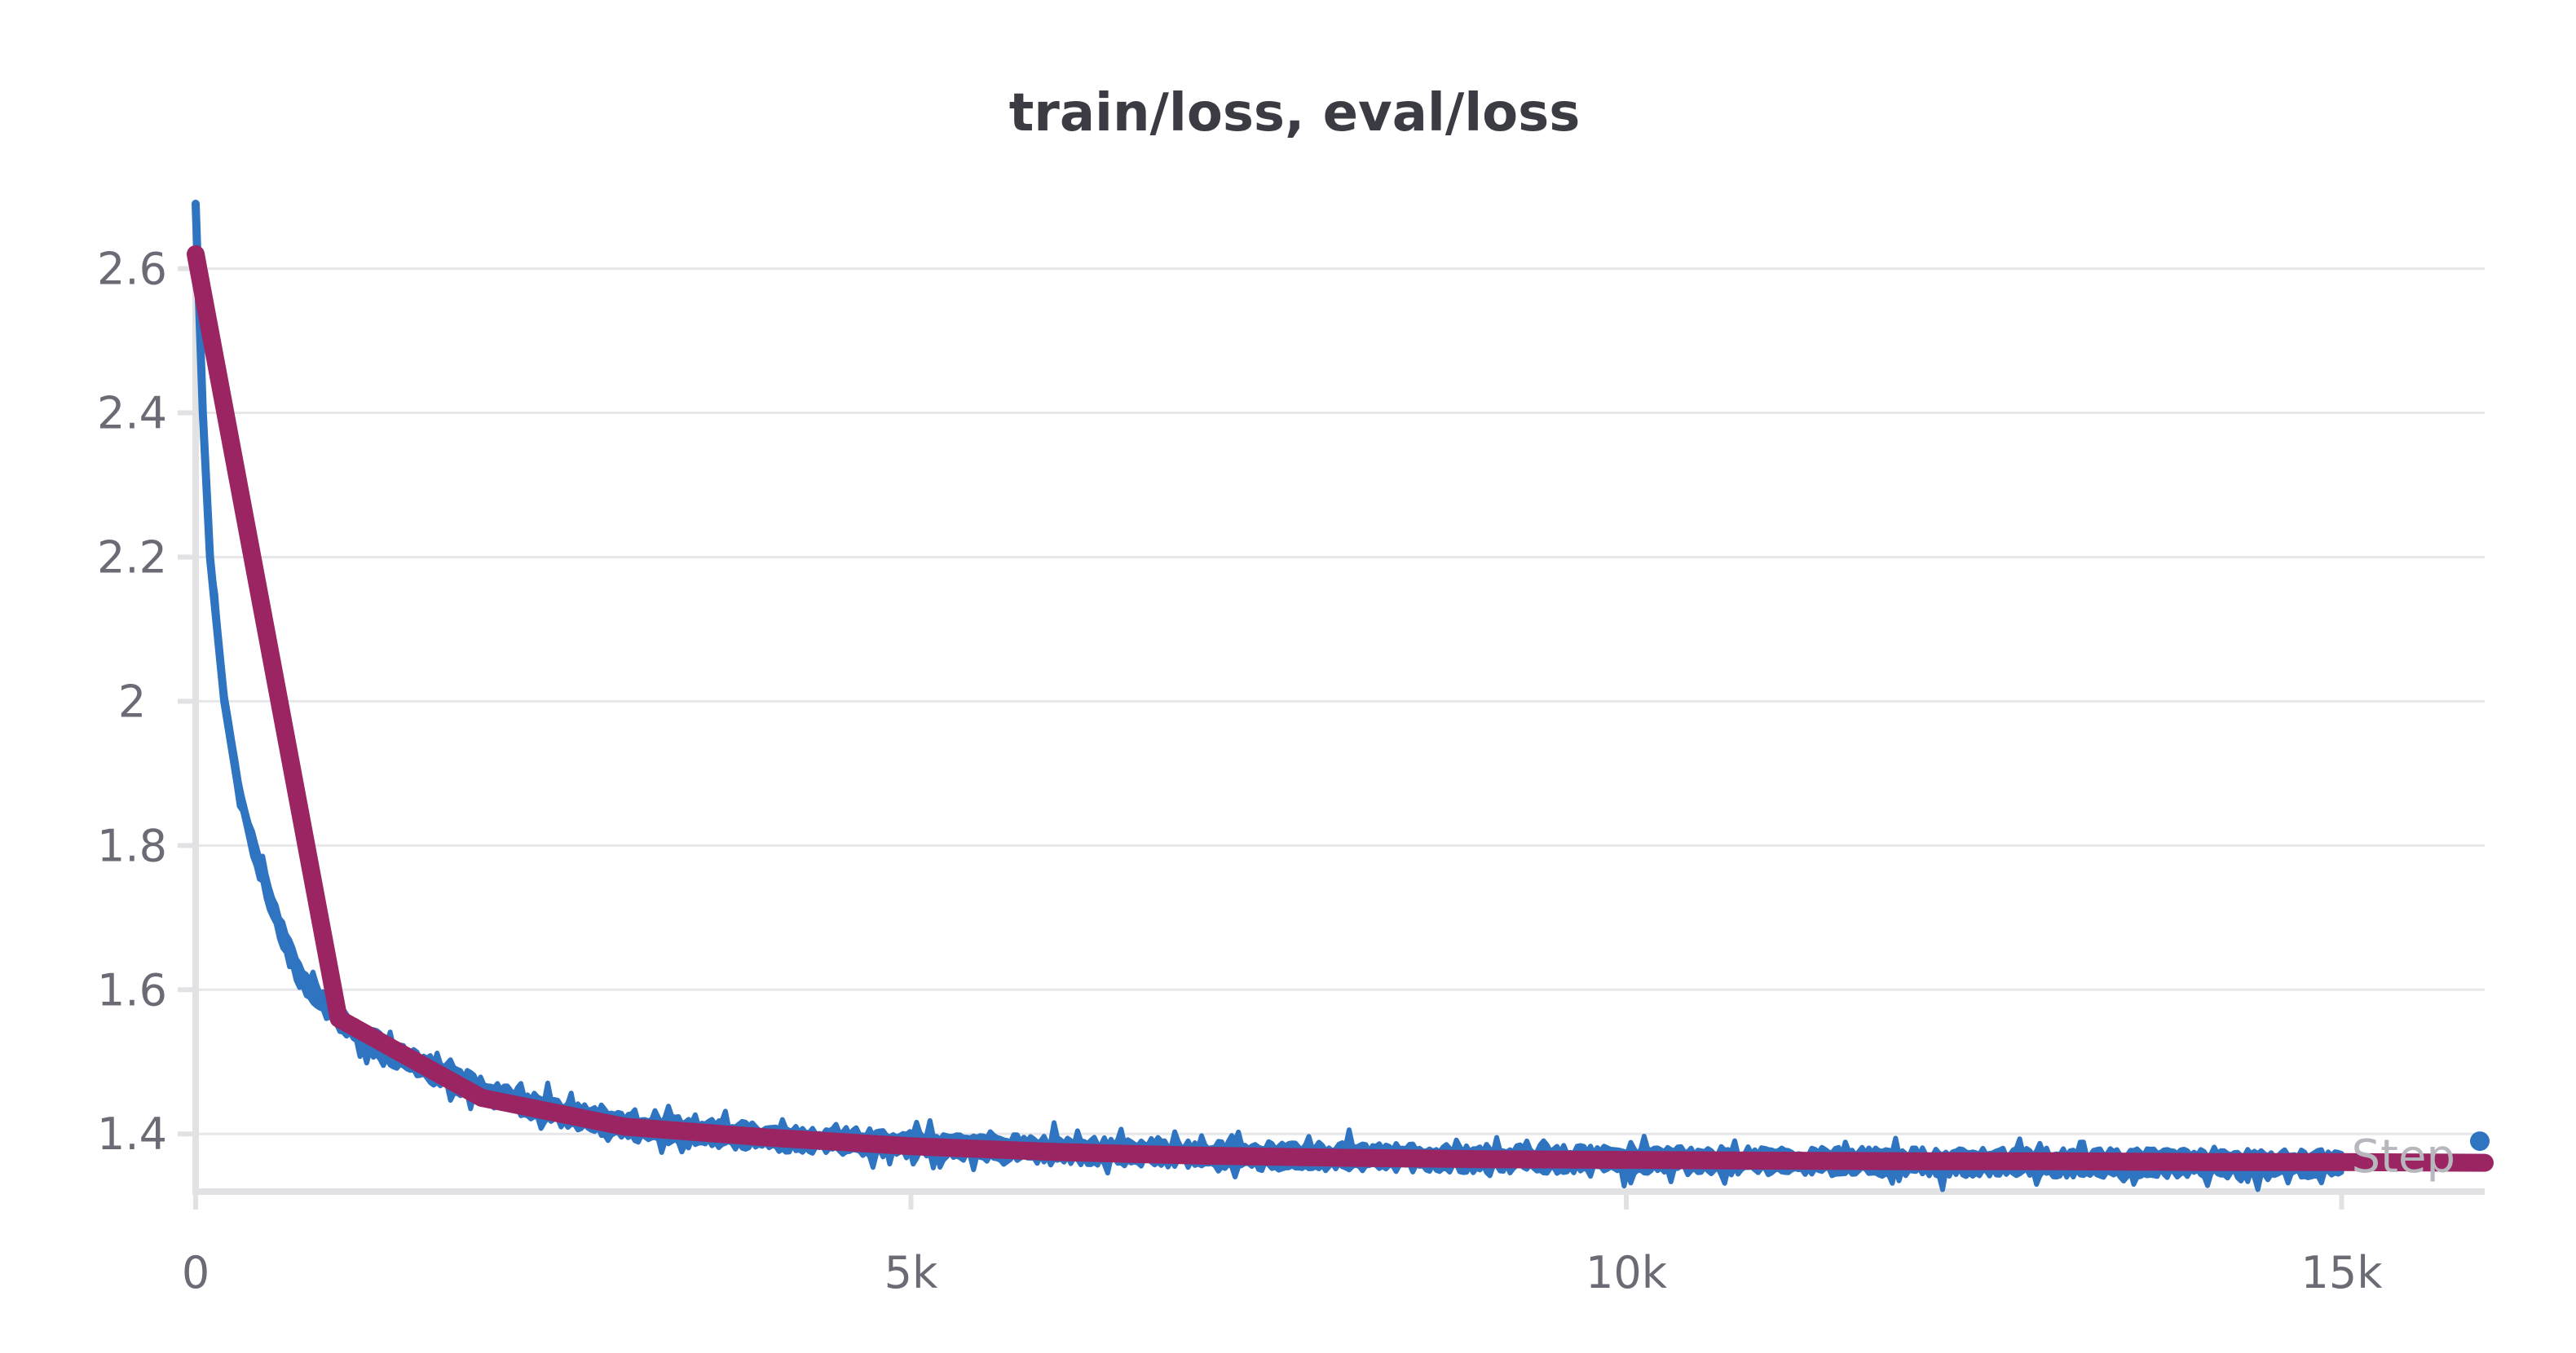 Image resolution: width=2576 pixels, height=1353 pixels. I want to click on x-axis-title: Step, so click(2403, 1156).